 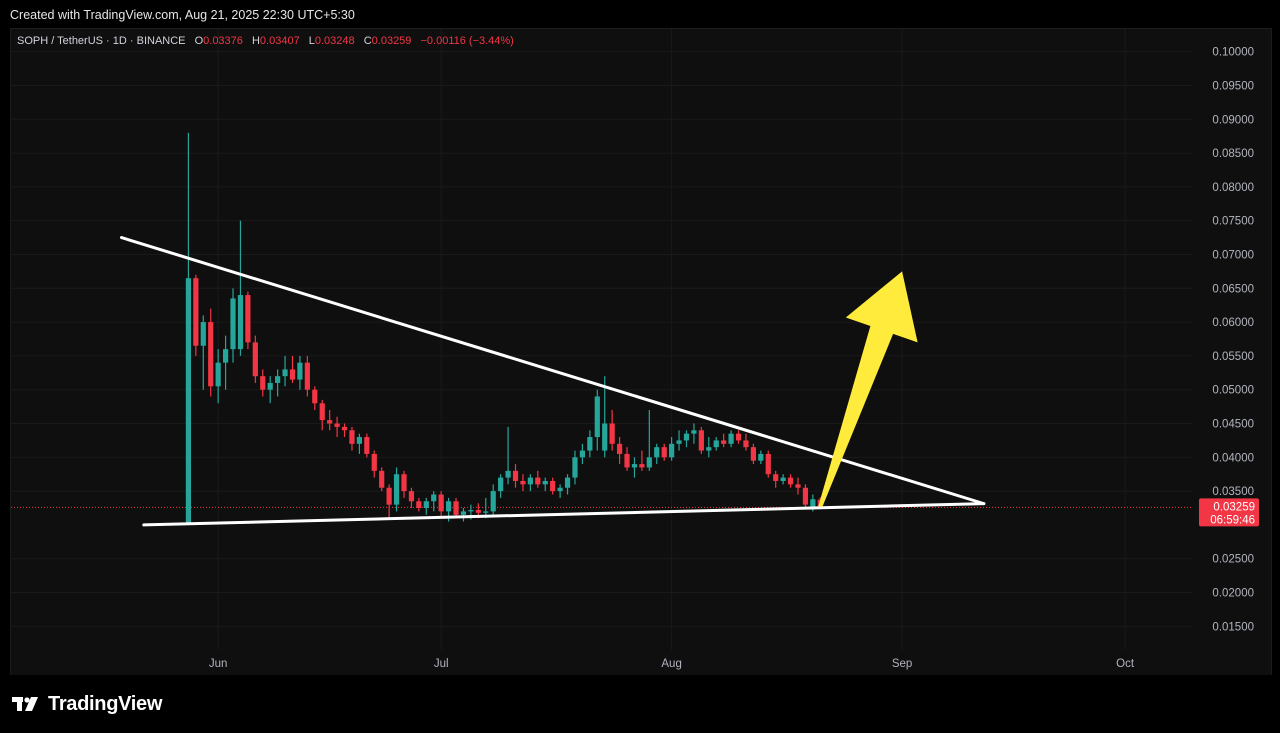 I want to click on open-label: O, so click(x=199, y=41).